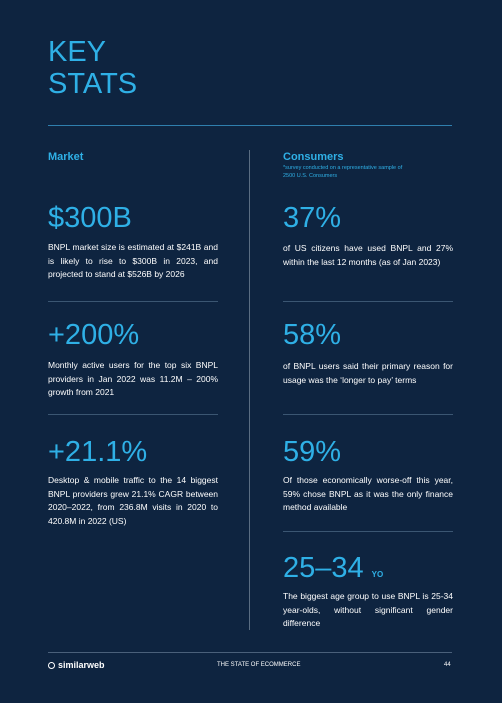 The height and width of the screenshot is (703, 502). Describe the element at coordinates (94, 335) in the screenshot. I see `stat-value: +200%` at that location.